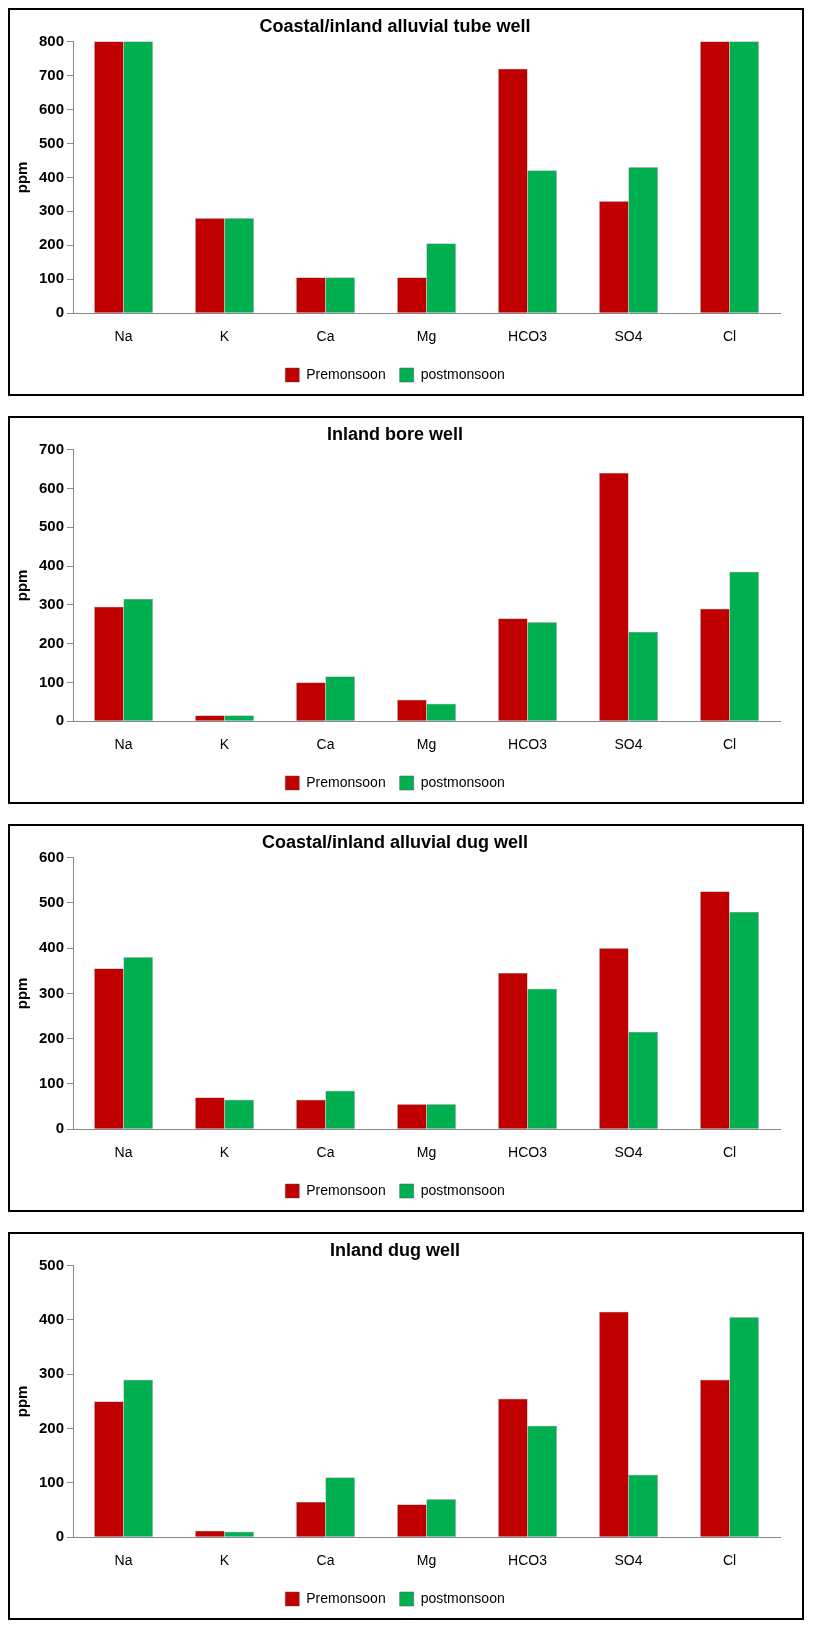 The image size is (816, 1633). I want to click on chart-title: Coastal/inland alluvial tube well, so click(395, 25).